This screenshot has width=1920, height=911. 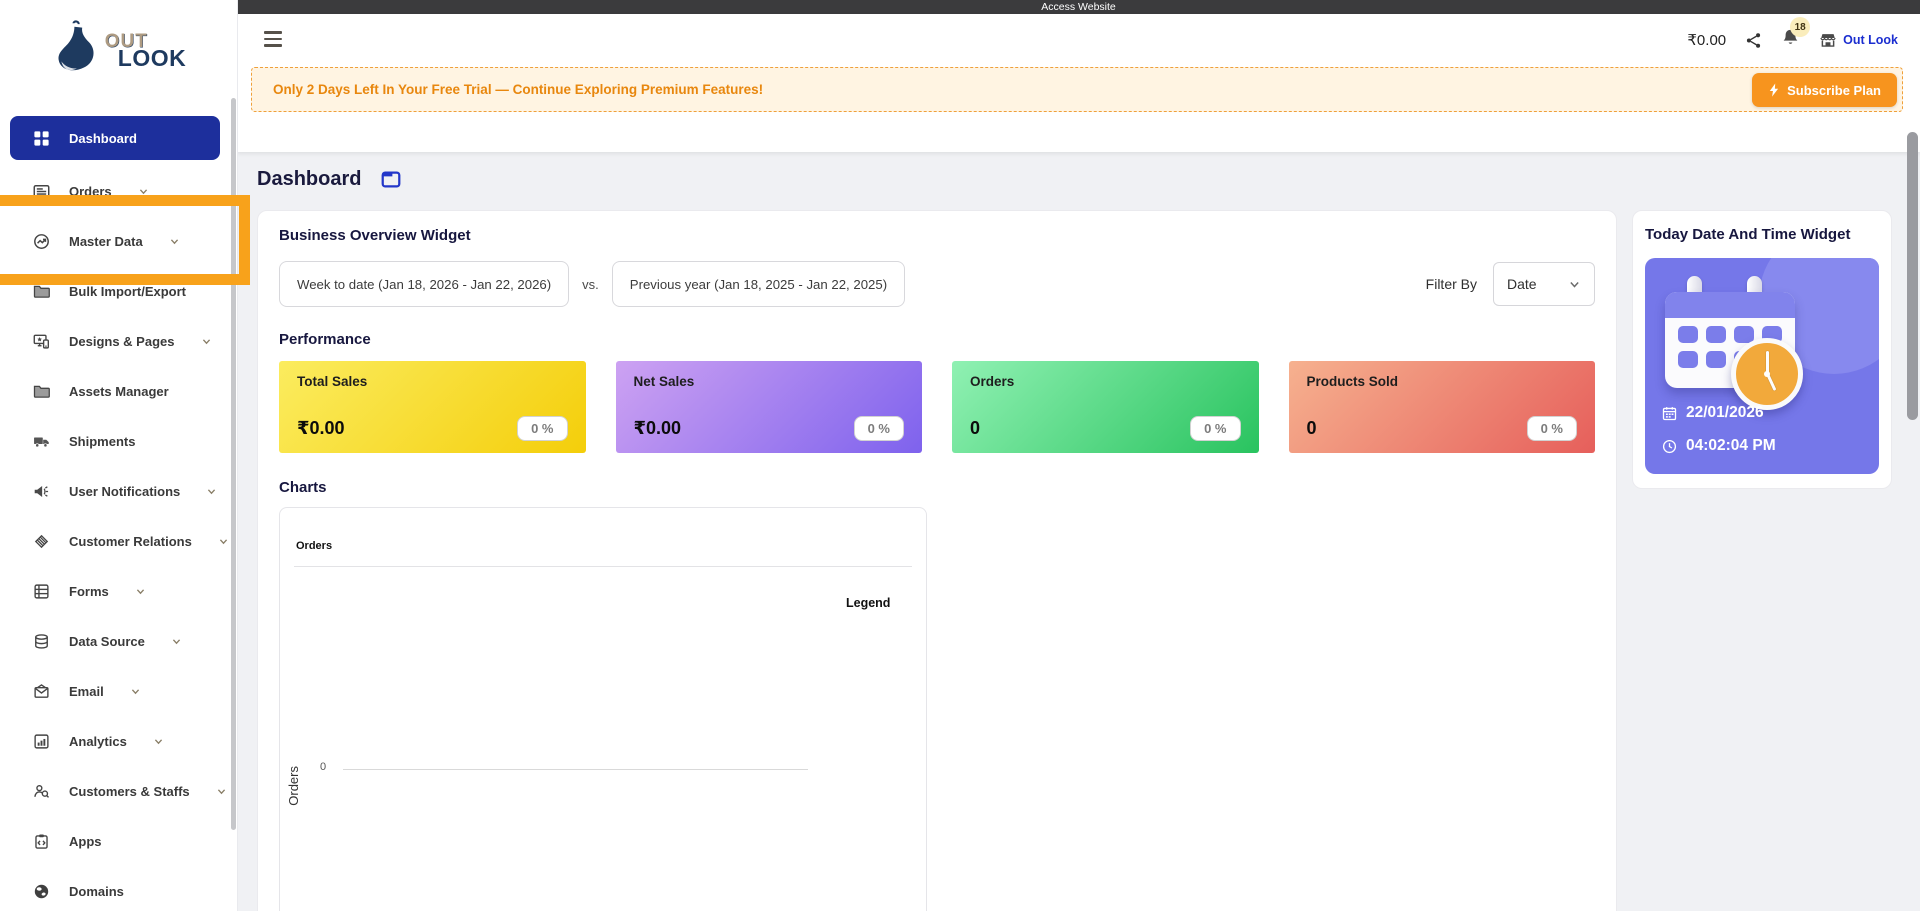 I want to click on sidebar-item-master-data: Master Data, so click(x=118, y=241).